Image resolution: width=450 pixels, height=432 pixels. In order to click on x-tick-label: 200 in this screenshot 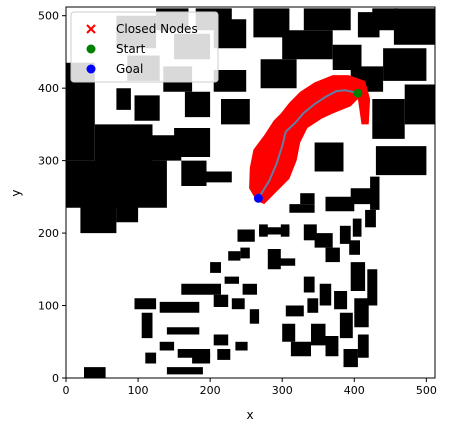, I will do `click(210, 390)`.